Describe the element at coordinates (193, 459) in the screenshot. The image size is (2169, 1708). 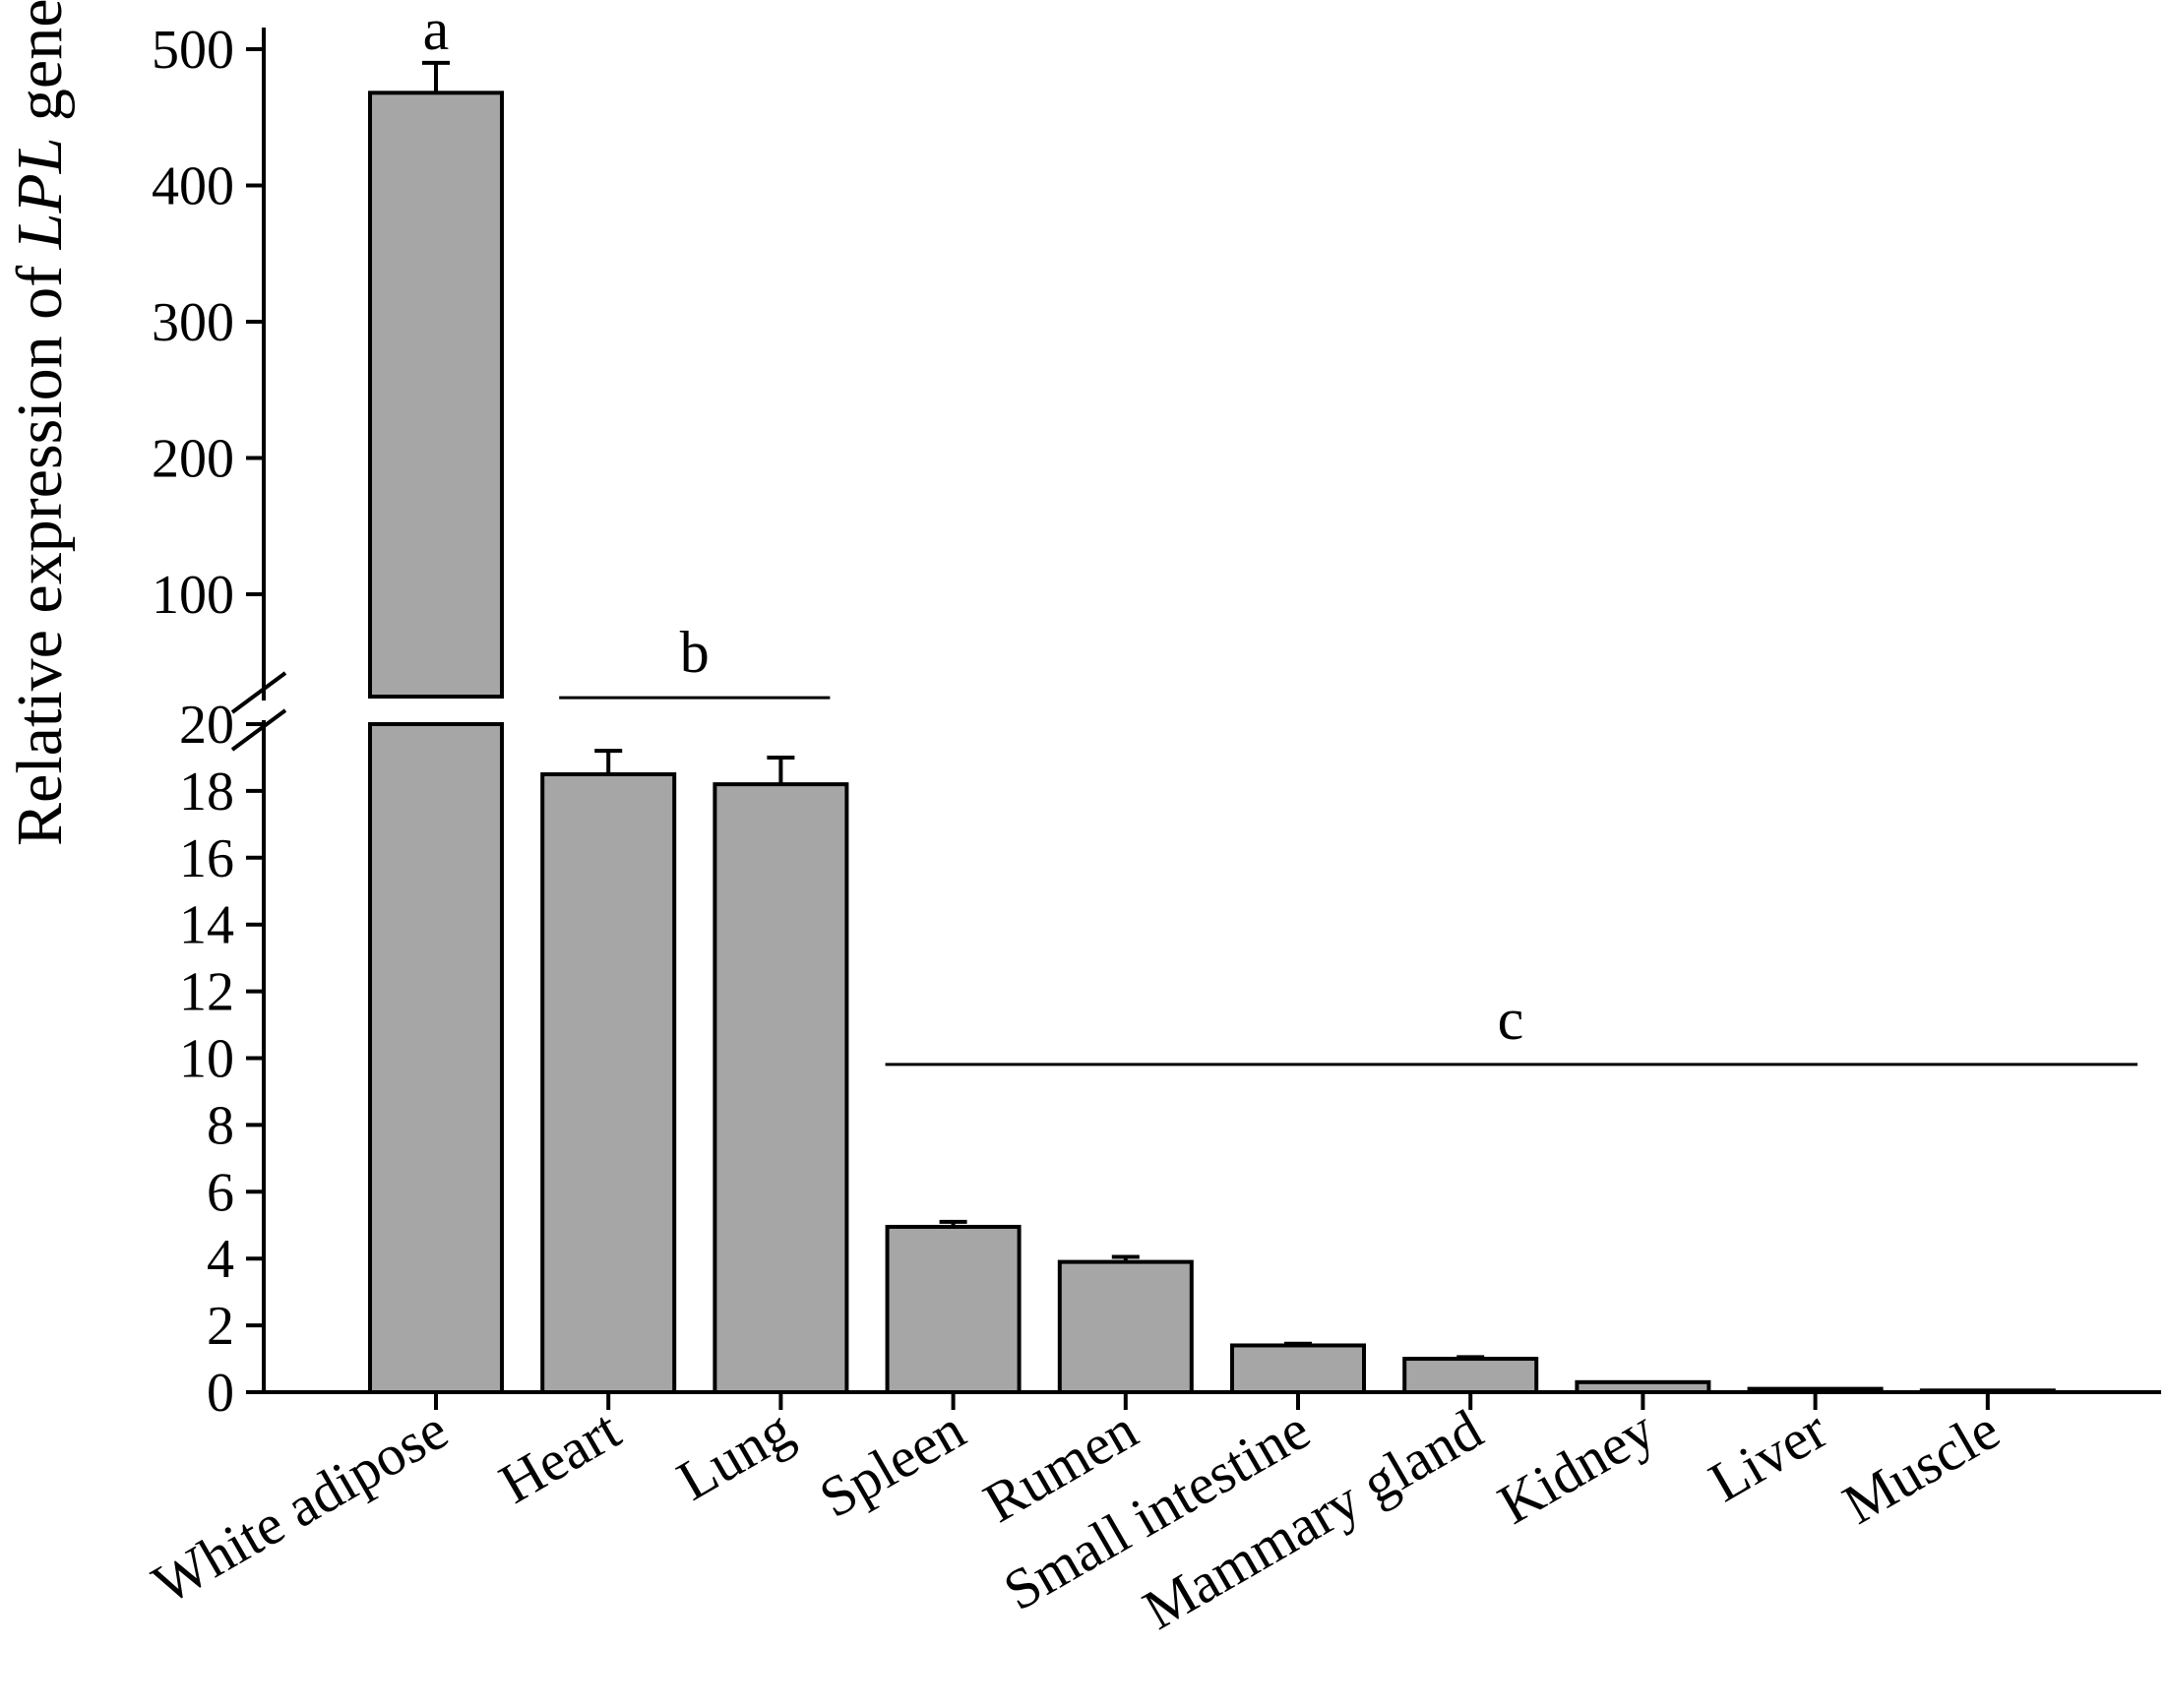
I see `y-tick-label: 200` at that location.